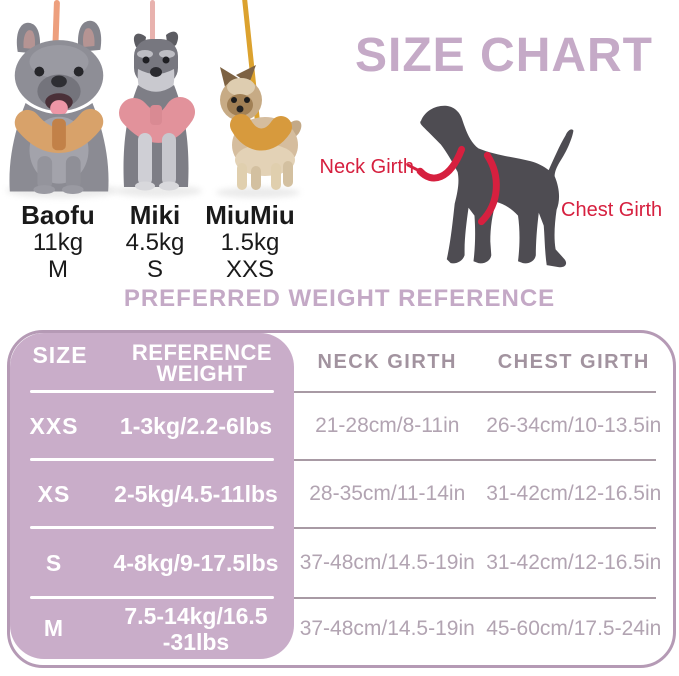 Image resolution: width=679 pixels, height=676 pixels. I want to click on dog-photo-miki, so click(157, 111).